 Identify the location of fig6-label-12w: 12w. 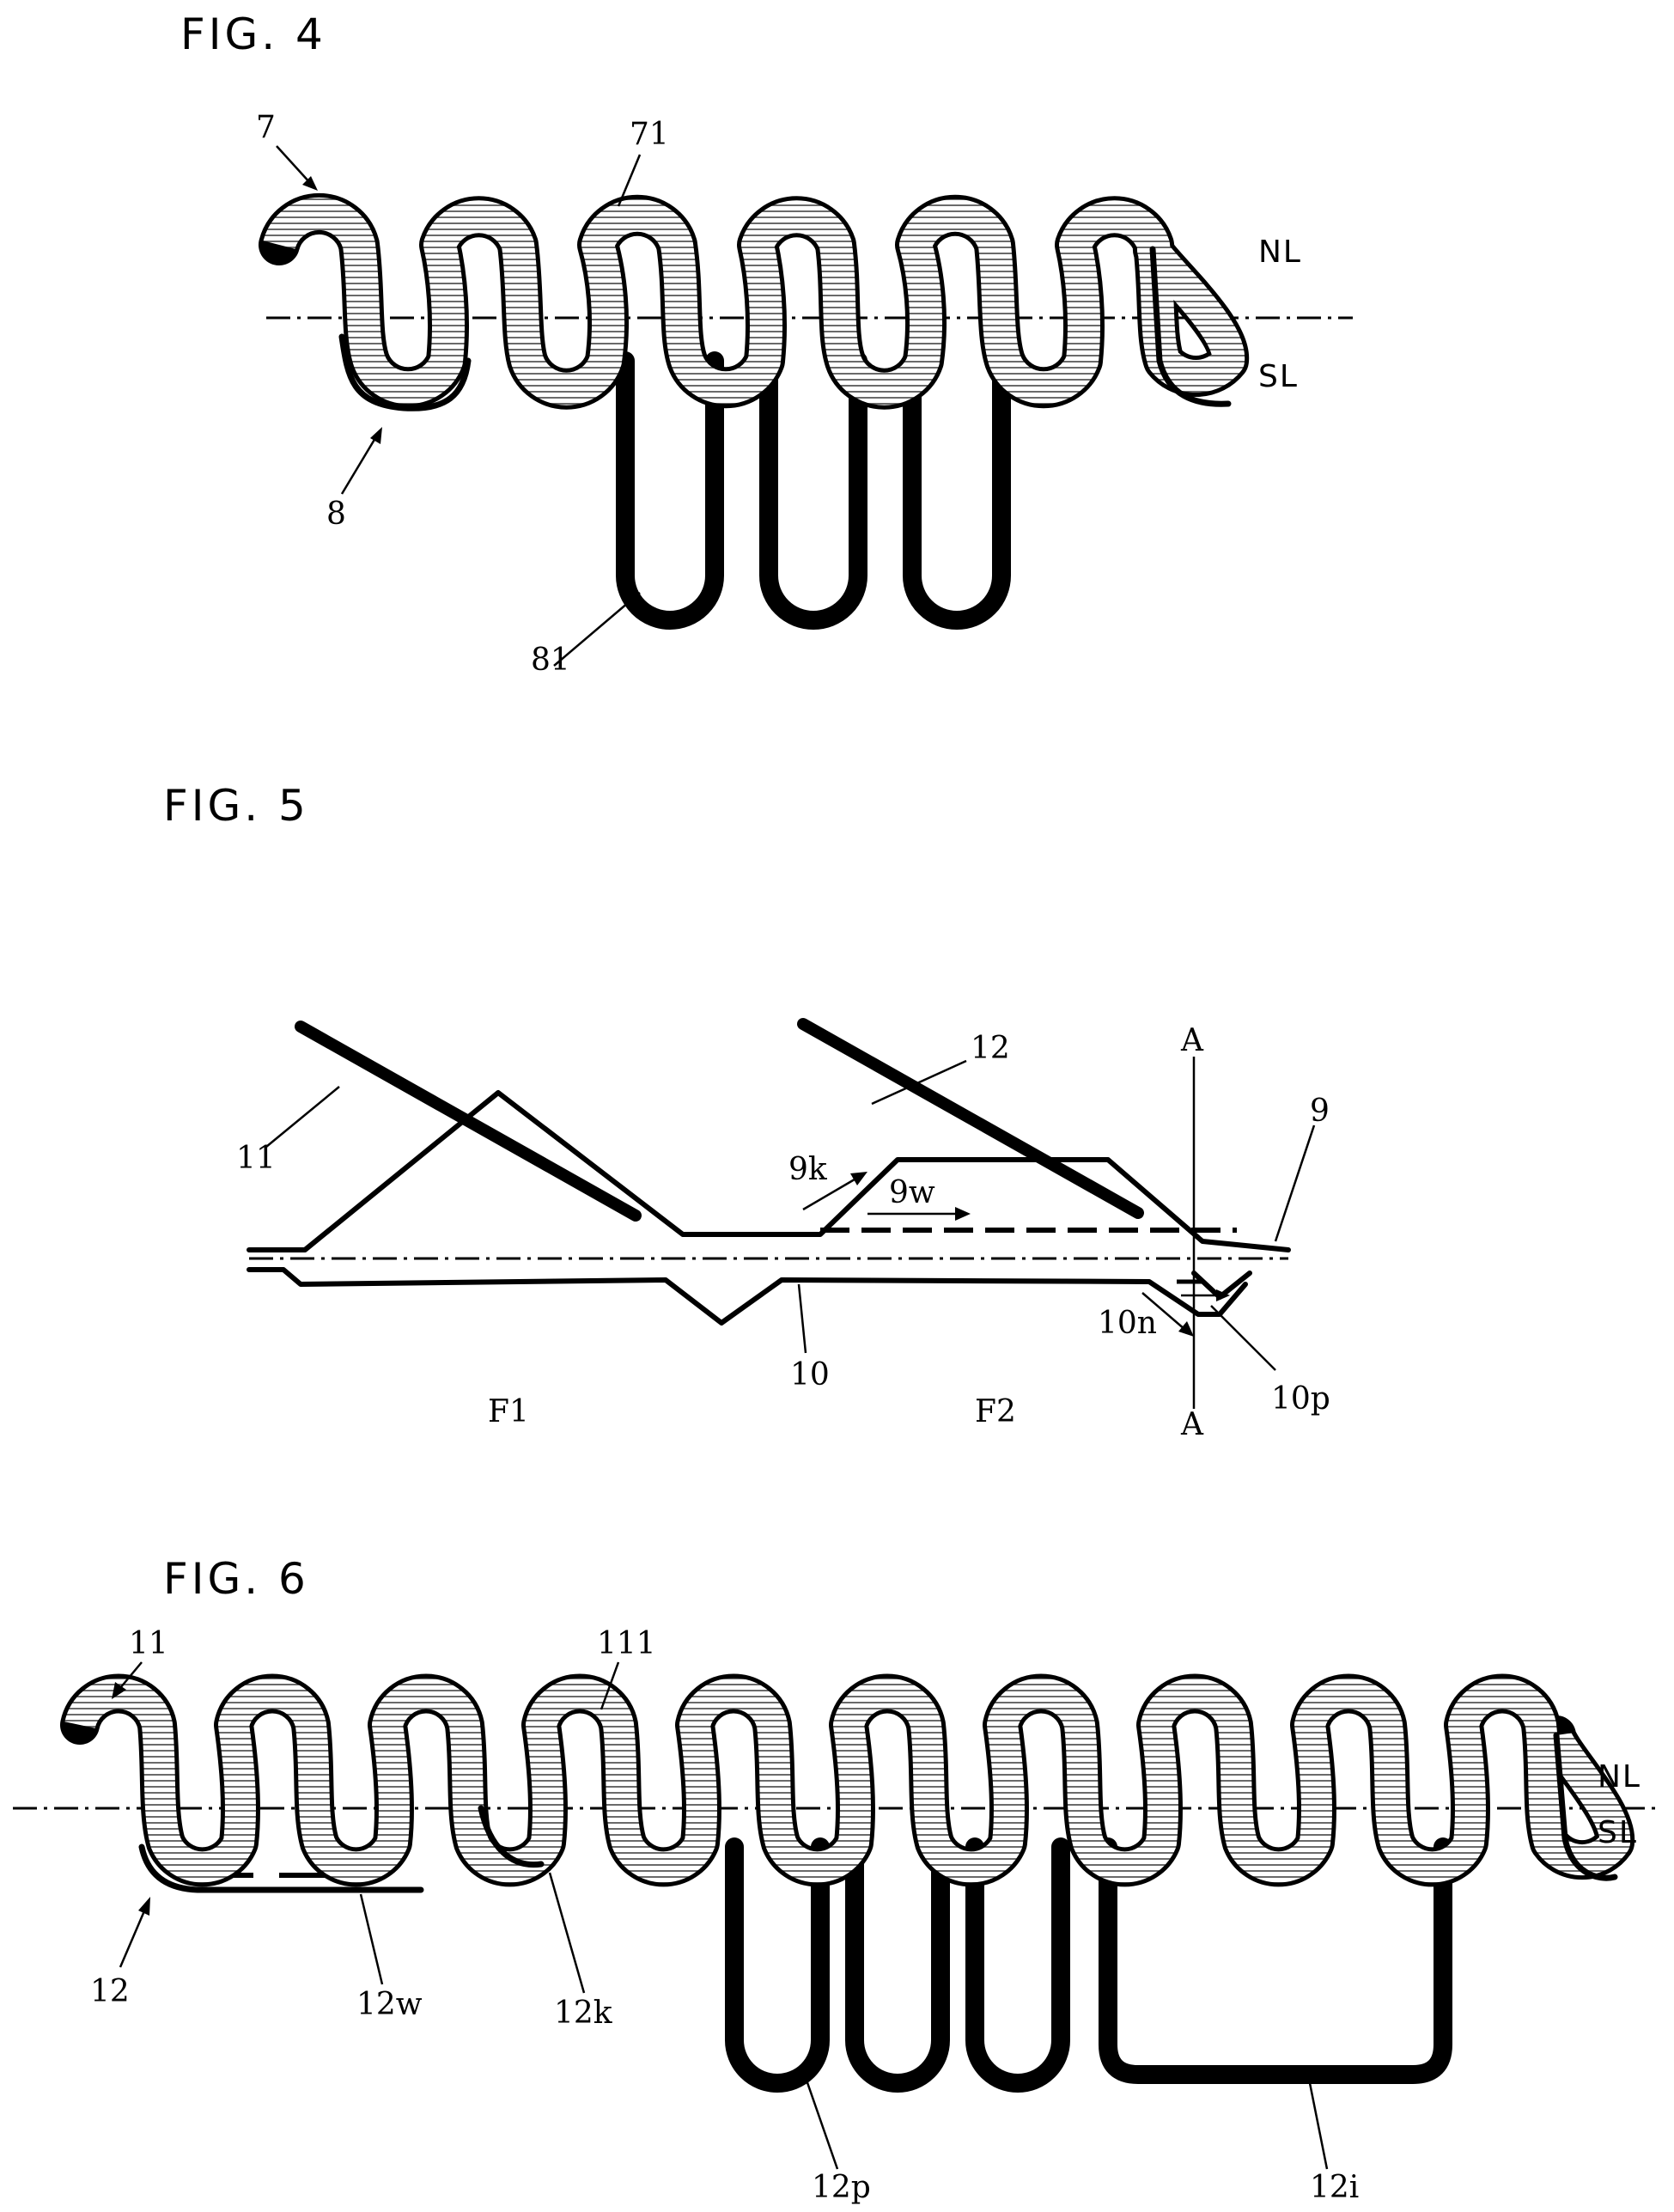
(390, 2004).